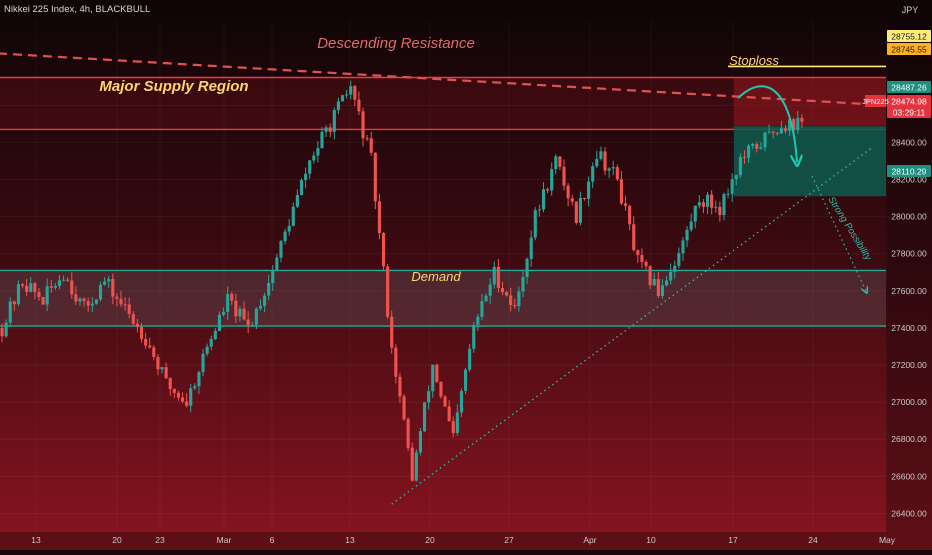  I want to click on currency-label: JPY, so click(910, 10).